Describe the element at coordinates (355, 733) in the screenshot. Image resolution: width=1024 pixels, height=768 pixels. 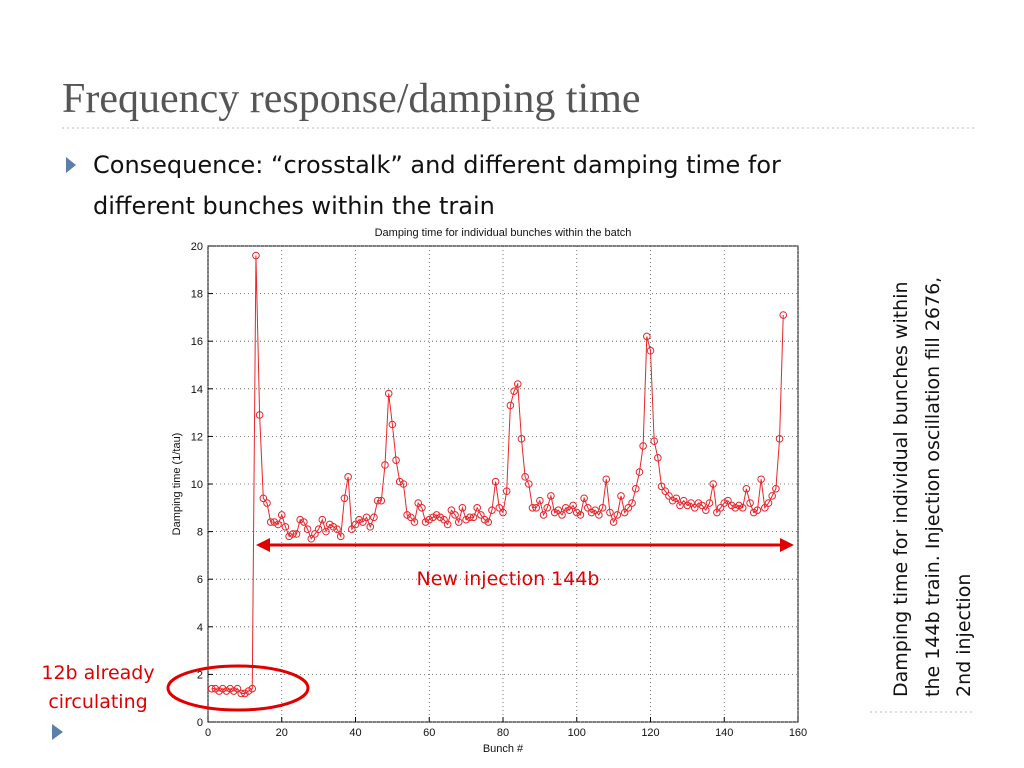
I see `x-tick-label: 40` at that location.